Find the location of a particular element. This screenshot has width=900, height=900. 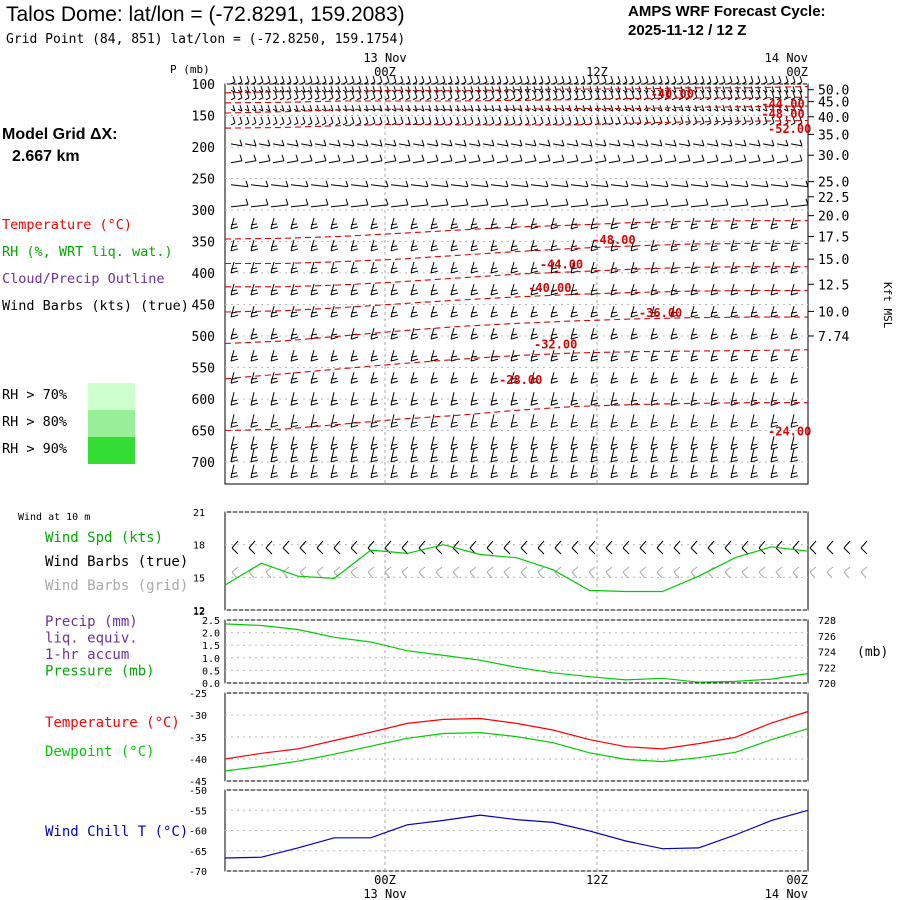

wind-tick-label: 18 is located at coordinates (199, 546).